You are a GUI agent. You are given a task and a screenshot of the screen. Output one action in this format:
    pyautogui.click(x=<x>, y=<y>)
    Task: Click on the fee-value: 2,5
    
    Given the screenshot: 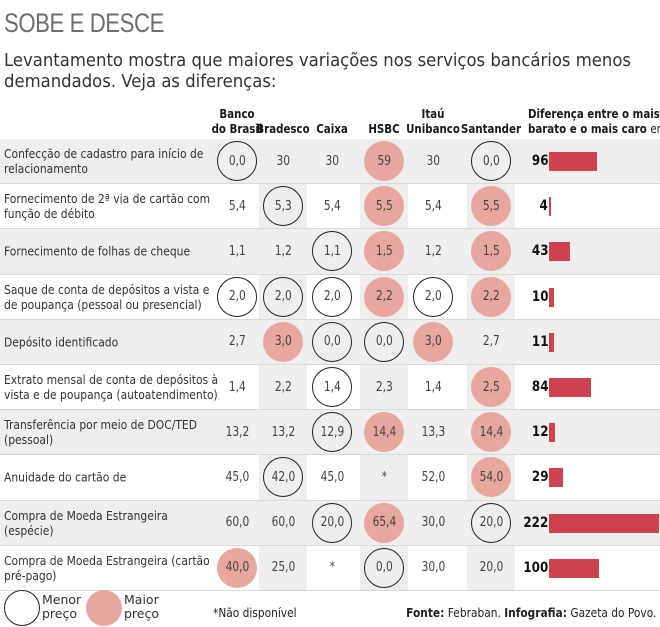 What is the action you would take?
    pyautogui.click(x=491, y=387)
    